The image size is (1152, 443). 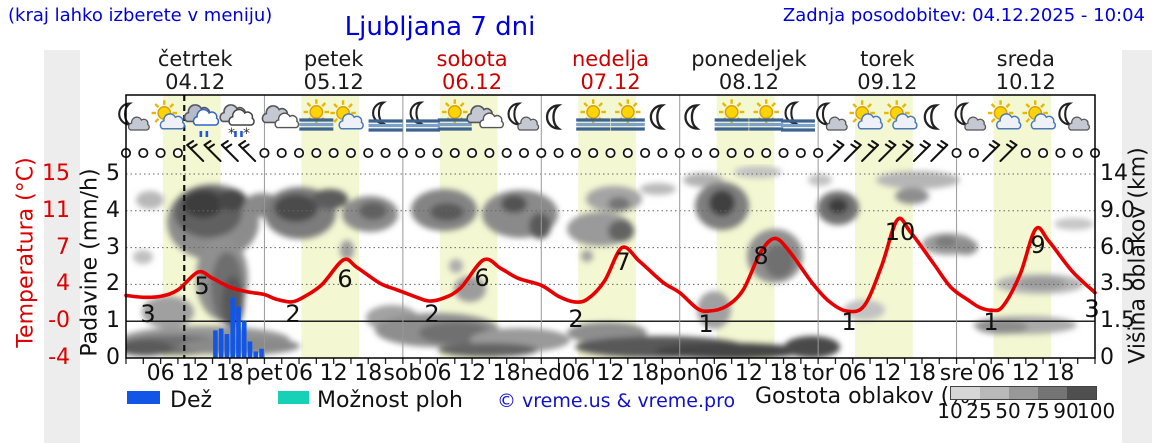 What do you see at coordinates (1025, 82) in the screenshot?
I see `day-date: 10.12` at bounding box center [1025, 82].